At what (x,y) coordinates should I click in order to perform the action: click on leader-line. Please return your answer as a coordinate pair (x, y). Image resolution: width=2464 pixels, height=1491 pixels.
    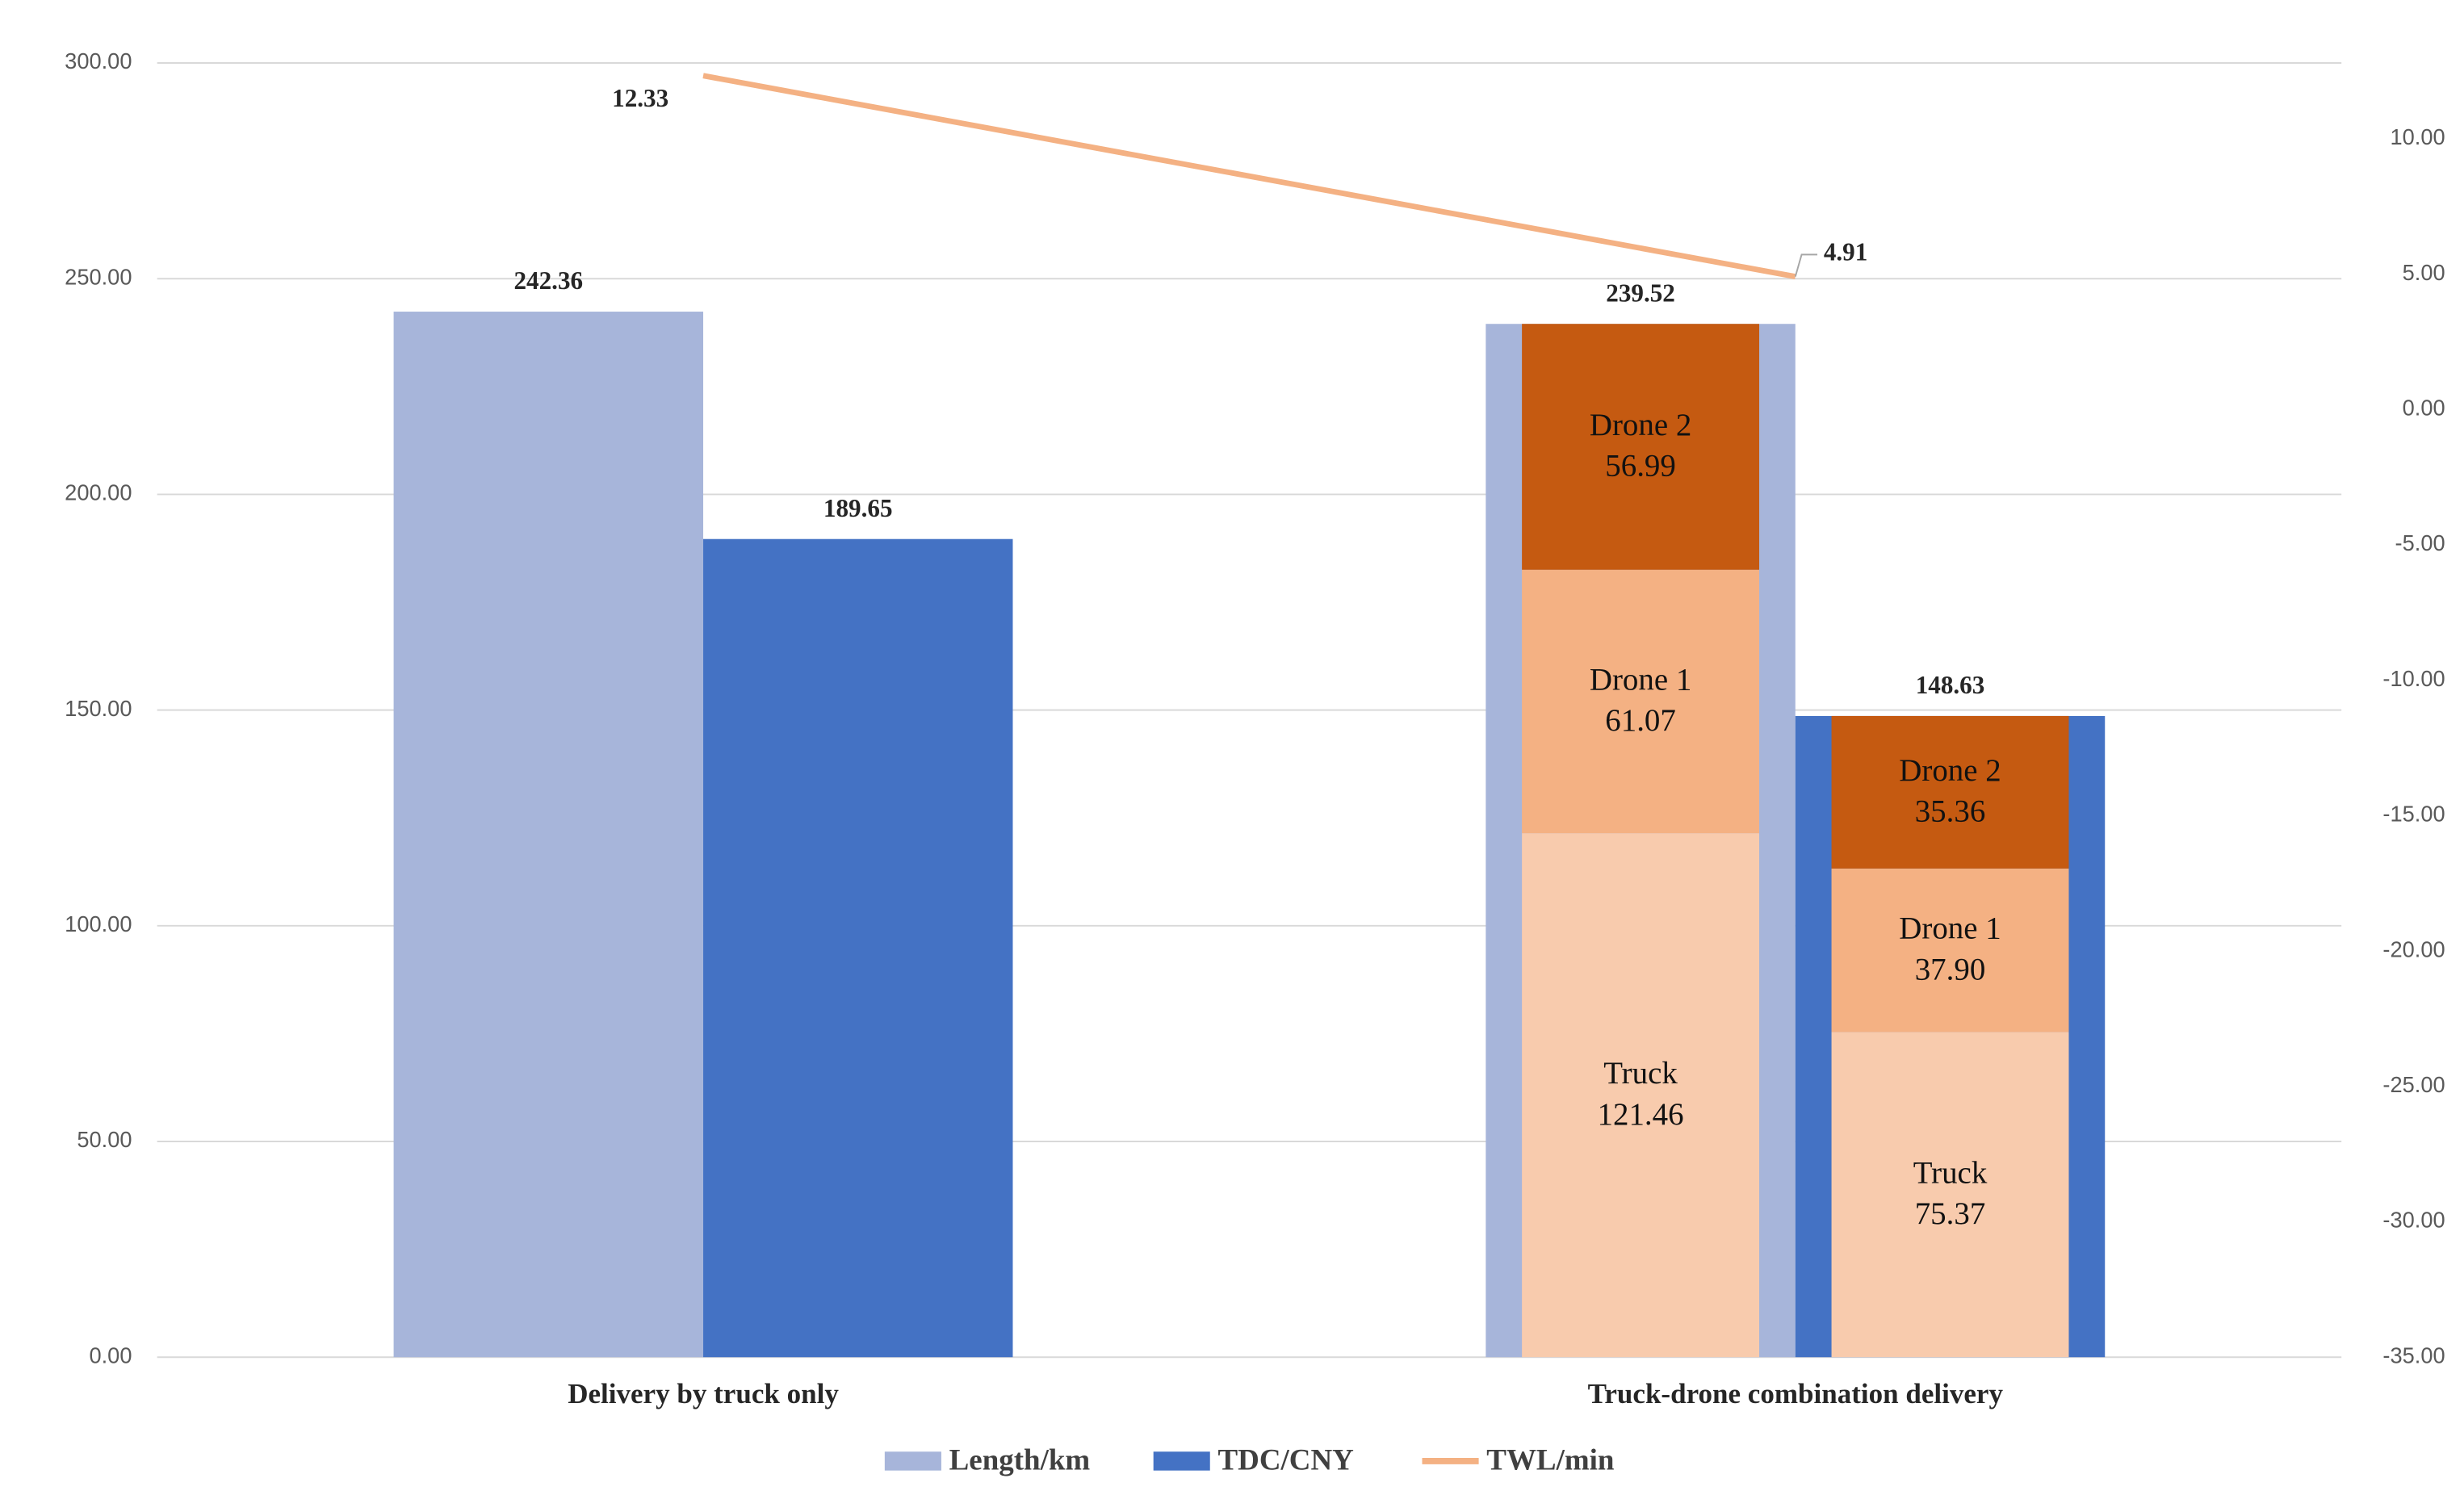
    Looking at the image, I should click on (1806, 265).